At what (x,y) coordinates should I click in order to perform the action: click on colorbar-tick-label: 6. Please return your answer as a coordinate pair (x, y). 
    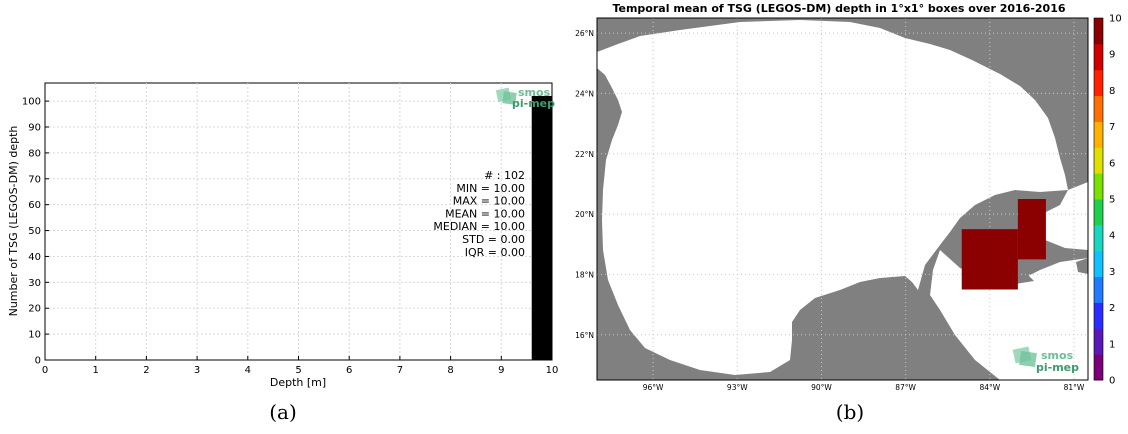
    Looking at the image, I should click on (1112, 163).